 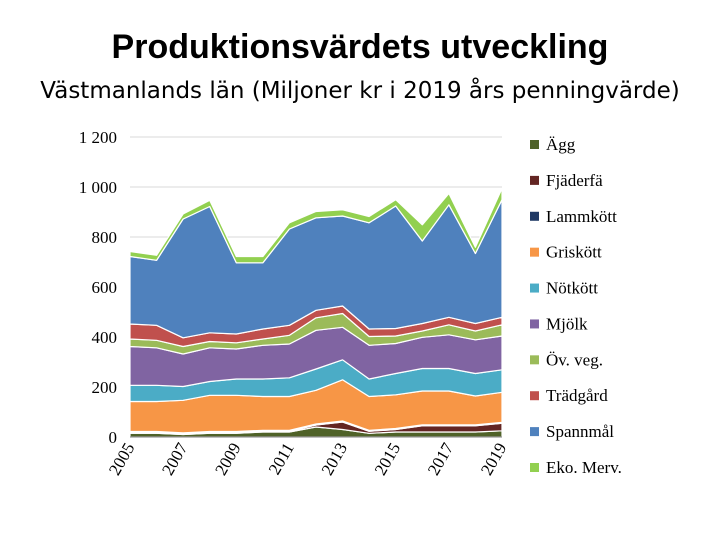 What do you see at coordinates (387, 459) in the screenshot?
I see `x-tick-label: 2015` at bounding box center [387, 459].